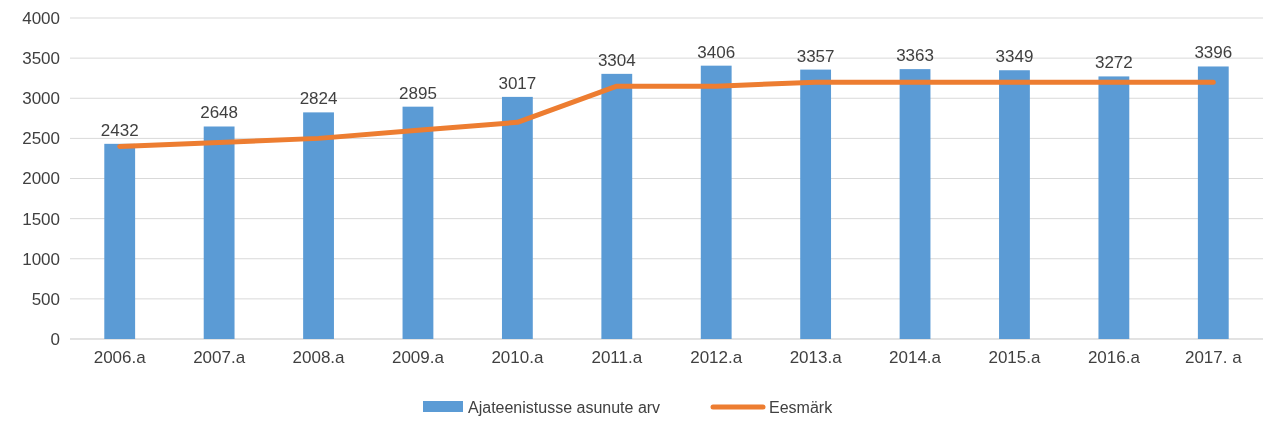  I want to click on x-tick-label: 2017. a, so click(1213, 357).